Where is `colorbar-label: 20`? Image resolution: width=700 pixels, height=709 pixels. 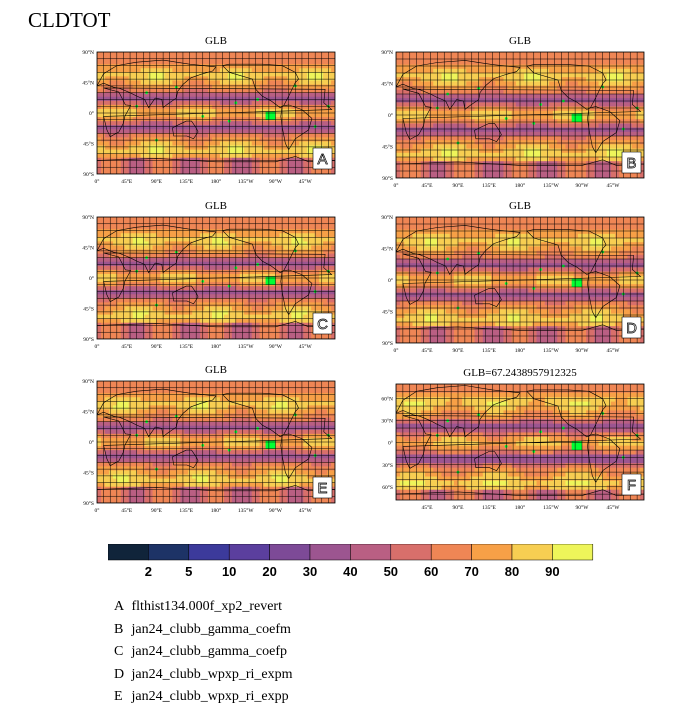
colorbar-label: 20 is located at coordinates (269, 571).